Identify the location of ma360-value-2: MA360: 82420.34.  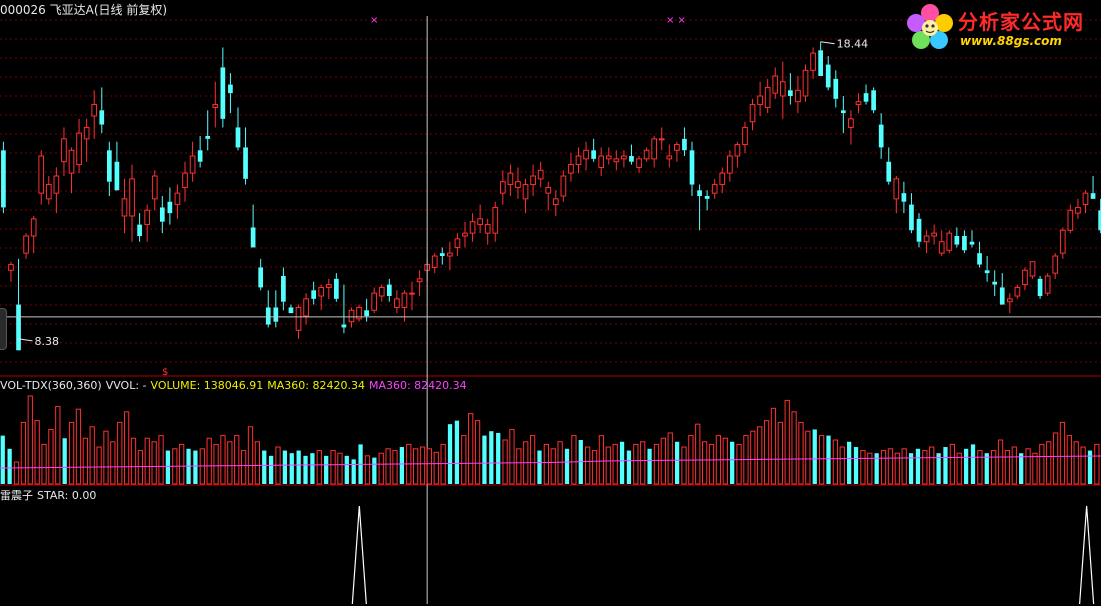
(417, 385).